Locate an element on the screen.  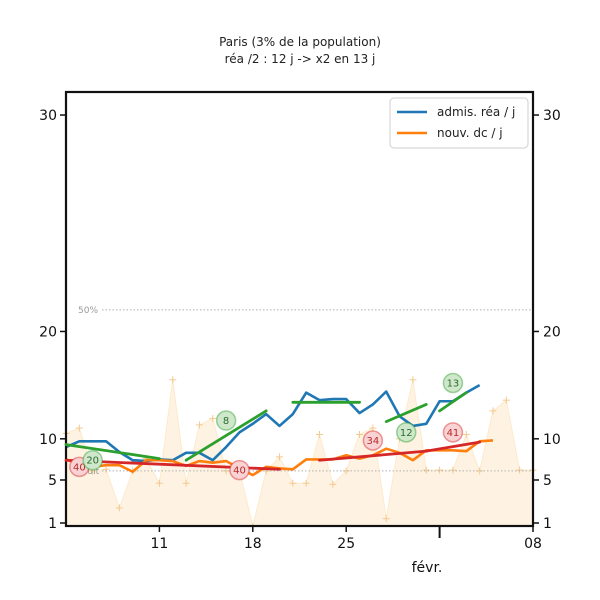
badge-label: 13 is located at coordinates (453, 383).